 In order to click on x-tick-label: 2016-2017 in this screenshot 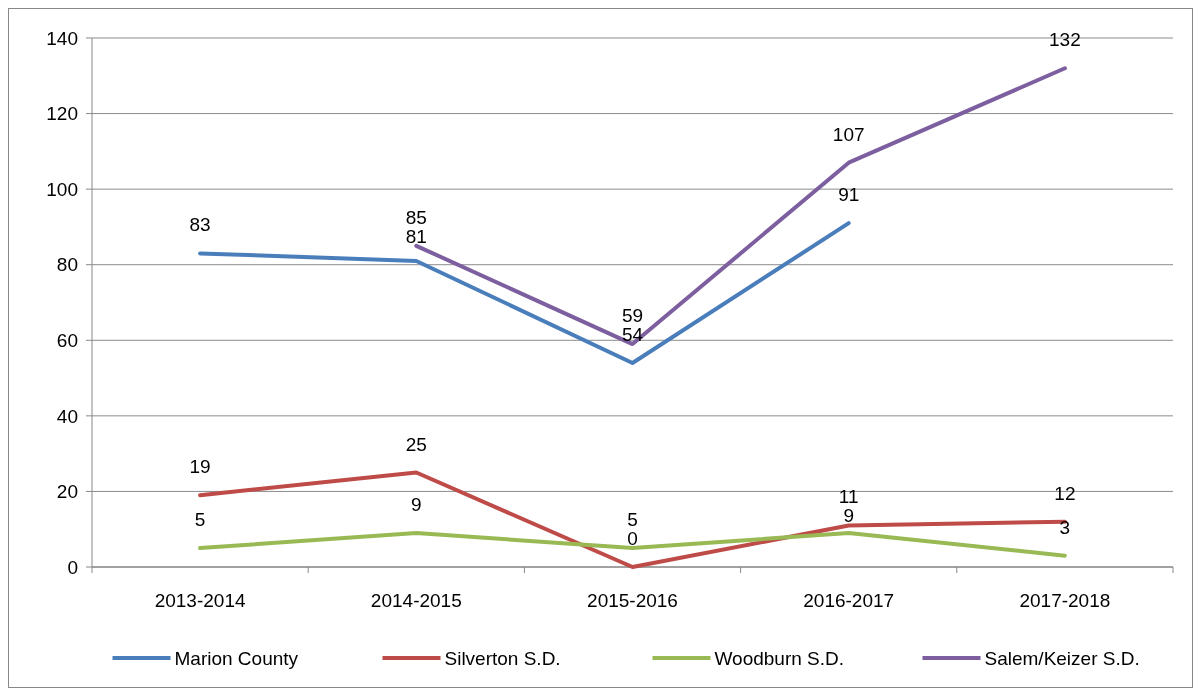, I will do `click(849, 600)`.